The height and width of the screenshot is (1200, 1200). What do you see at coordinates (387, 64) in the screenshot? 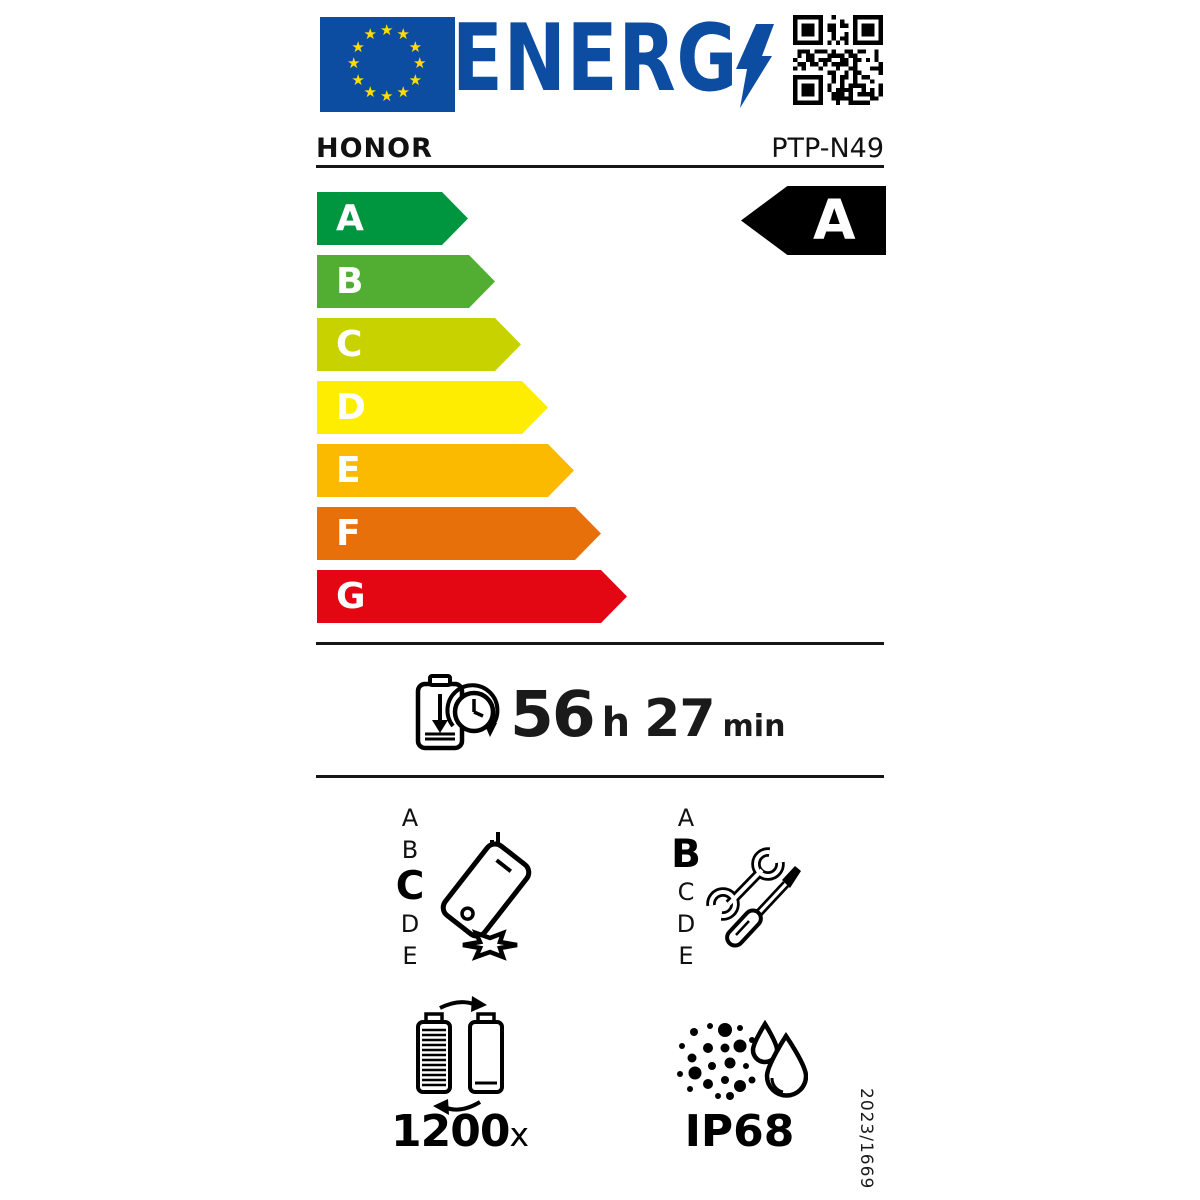
I see `eu-flag-icon: ★ ★ ★ ★ ★ ★ ★ ★ ★ ★ ★ ★` at bounding box center [387, 64].